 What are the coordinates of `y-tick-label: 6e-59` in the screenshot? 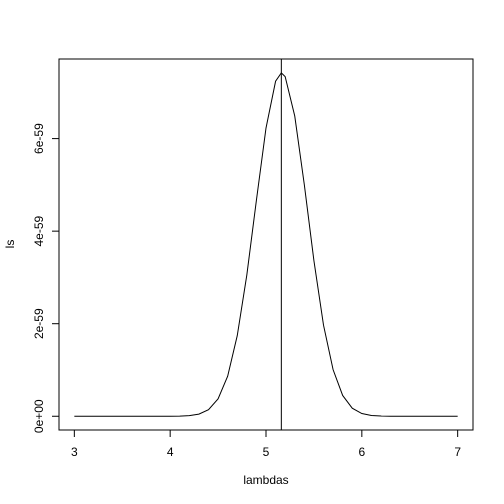 It's located at (39, 138).